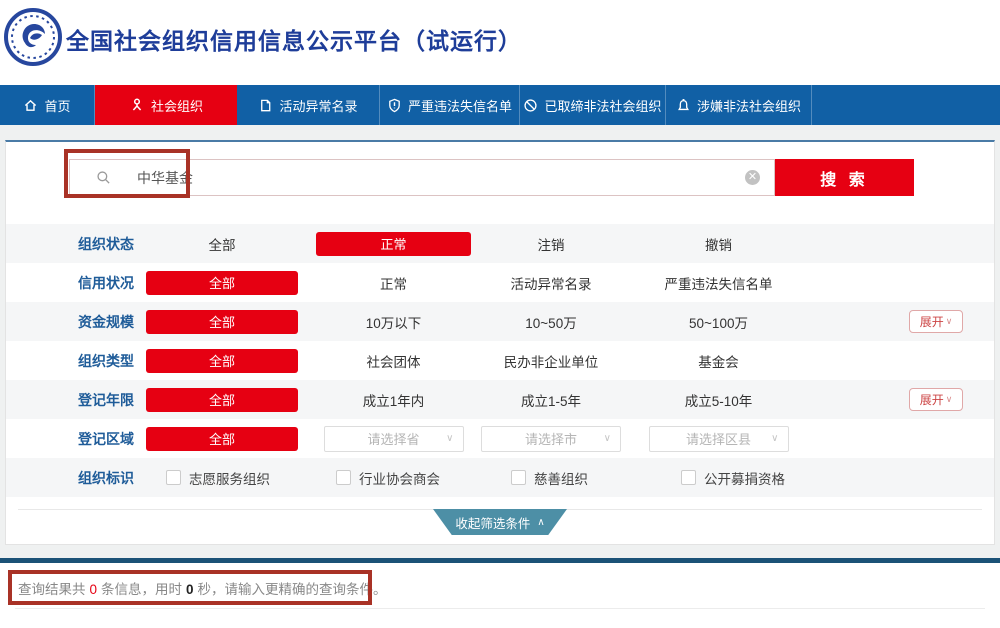 This screenshot has width=1000, height=628. What do you see at coordinates (551, 284) in the screenshot?
I see `filter-option: 活动异常名录` at bounding box center [551, 284].